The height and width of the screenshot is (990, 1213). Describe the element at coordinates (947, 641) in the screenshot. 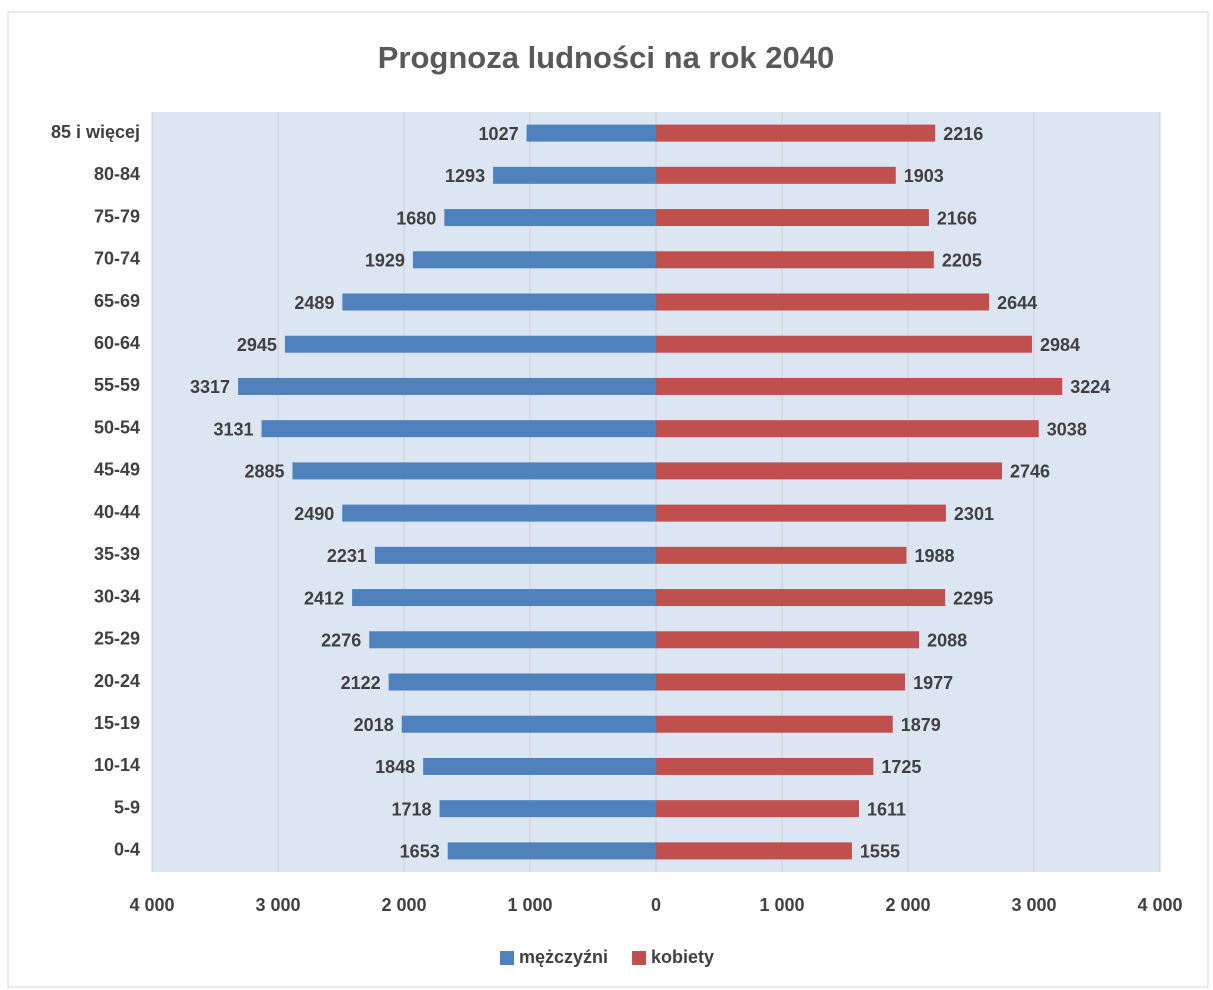

I see `data-label: 2088` at that location.